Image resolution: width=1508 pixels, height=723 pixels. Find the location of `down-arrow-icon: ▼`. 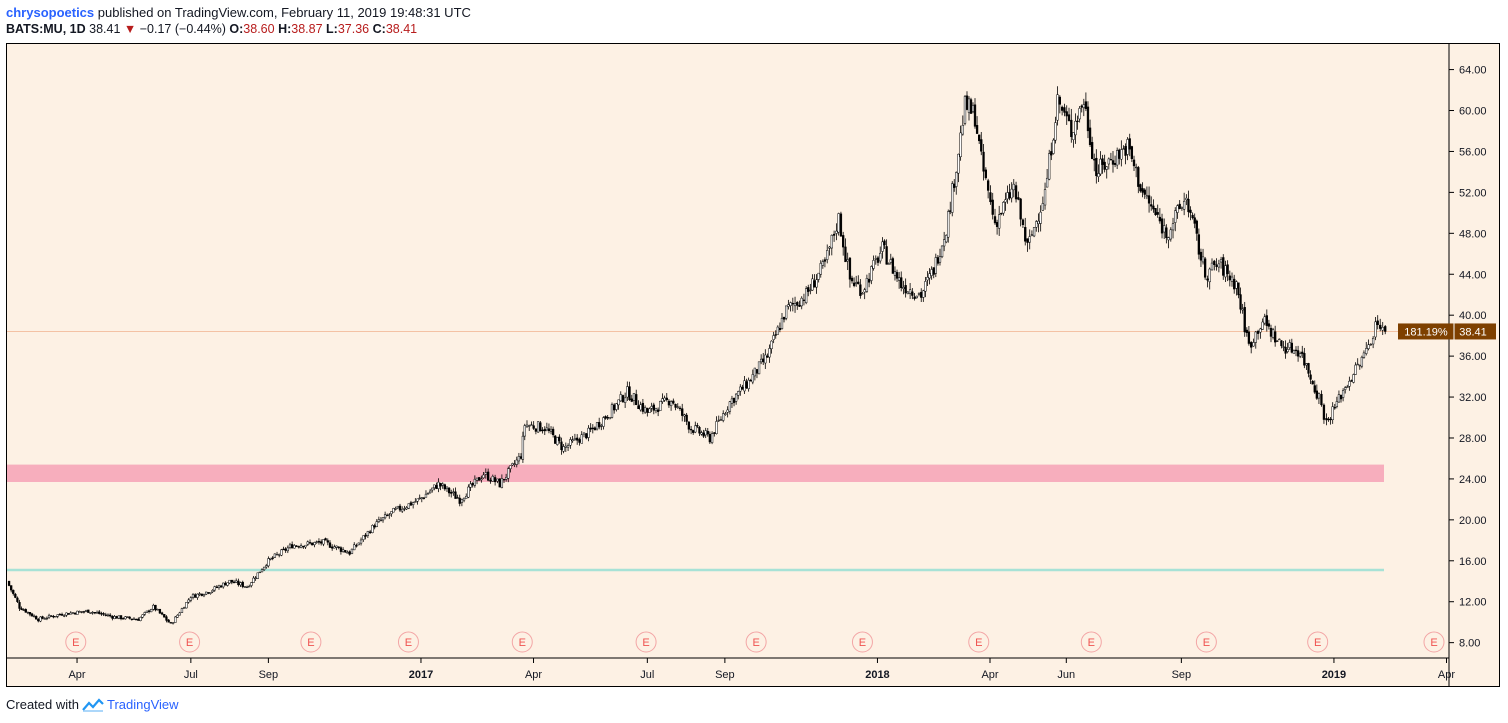

down-arrow-icon: ▼ is located at coordinates (130, 29).